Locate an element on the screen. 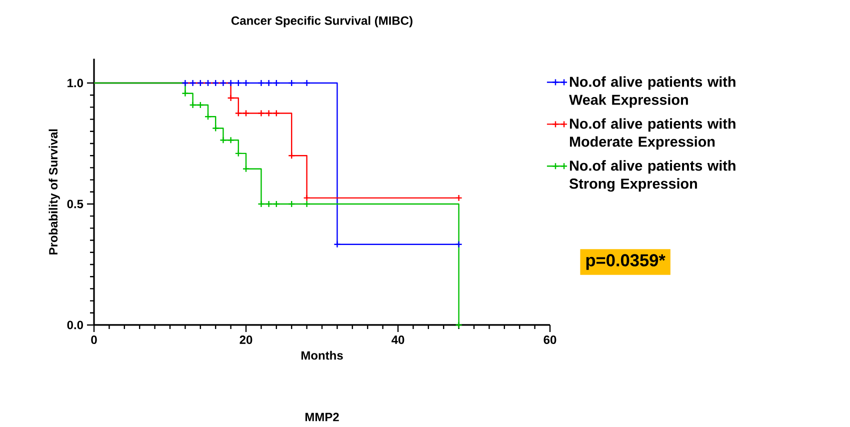 This screenshot has height=427, width=850. x-tick-label: 20 is located at coordinates (246, 340).